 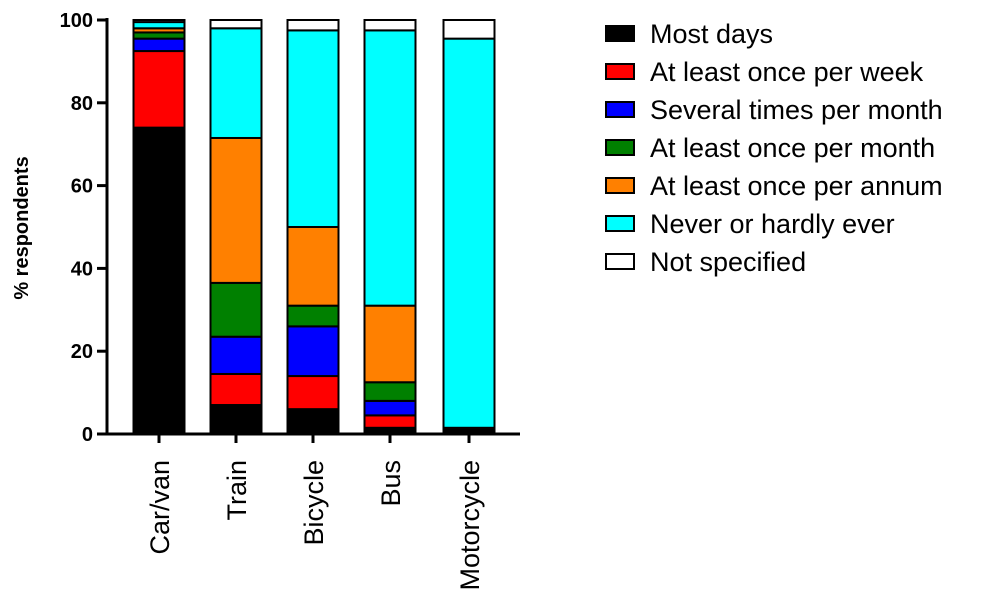 What do you see at coordinates (470, 525) in the screenshot?
I see `x-tick-label: Motorcycle` at bounding box center [470, 525].